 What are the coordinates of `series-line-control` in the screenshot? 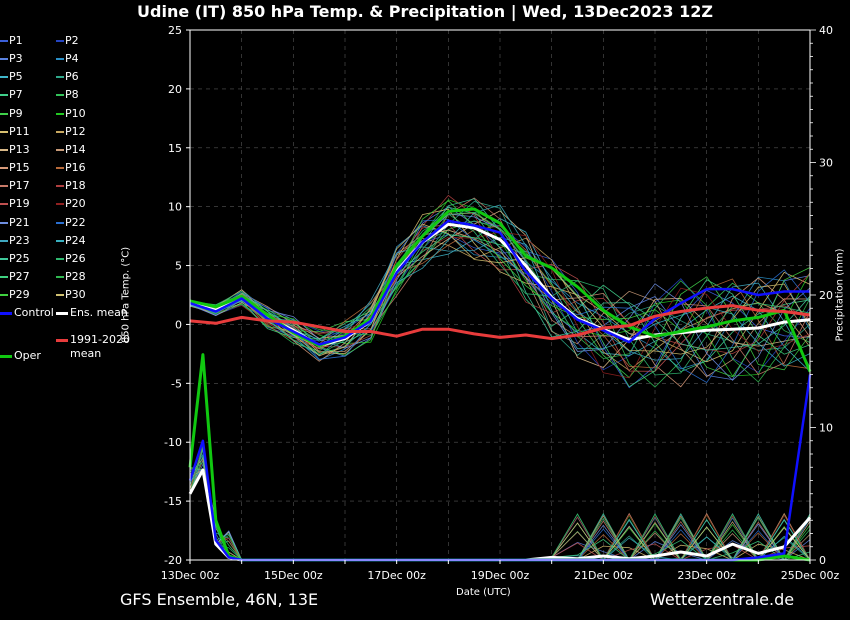 It's located at (499, 282).